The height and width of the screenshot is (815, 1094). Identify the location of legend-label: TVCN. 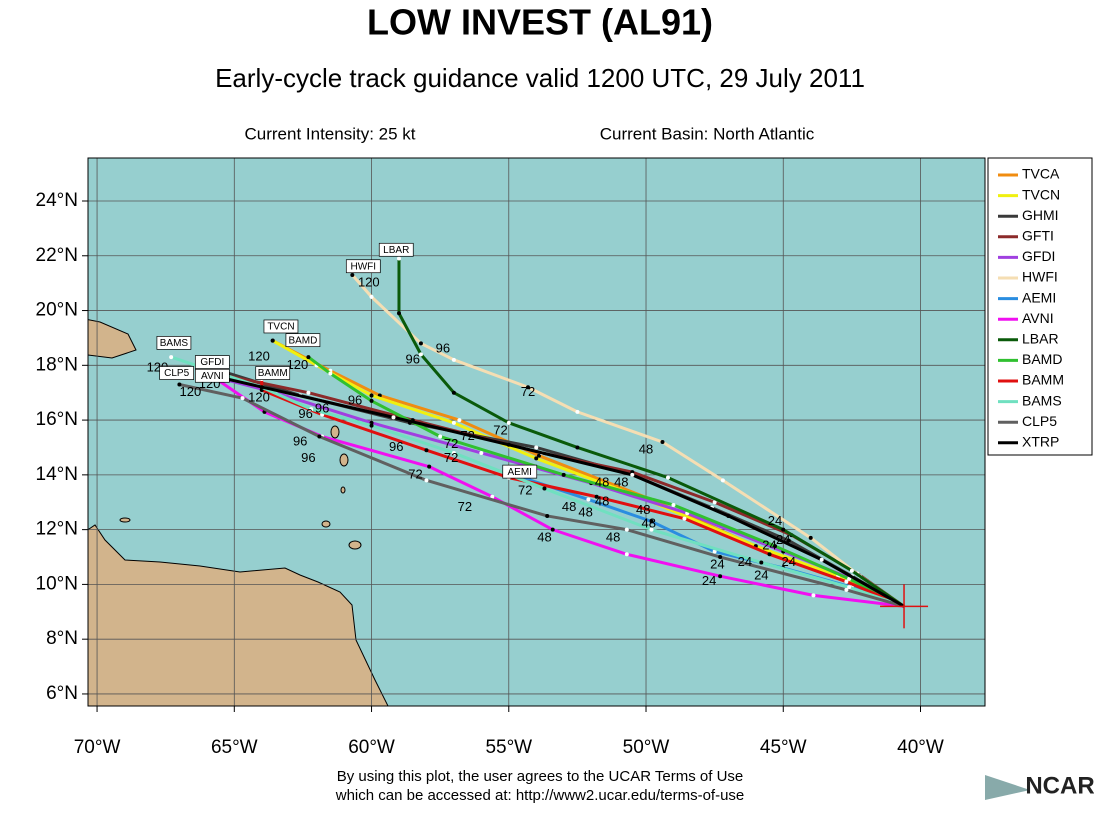
(1041, 194).